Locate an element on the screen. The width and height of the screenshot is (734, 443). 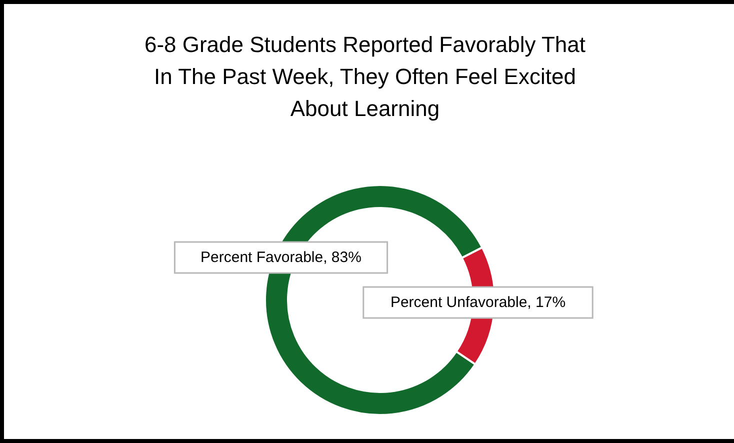
chart-title: 6-8 Grade Students Reported Favorably That In The Past Week, They Often Feel Excited About Learning is located at coordinates (365, 76).